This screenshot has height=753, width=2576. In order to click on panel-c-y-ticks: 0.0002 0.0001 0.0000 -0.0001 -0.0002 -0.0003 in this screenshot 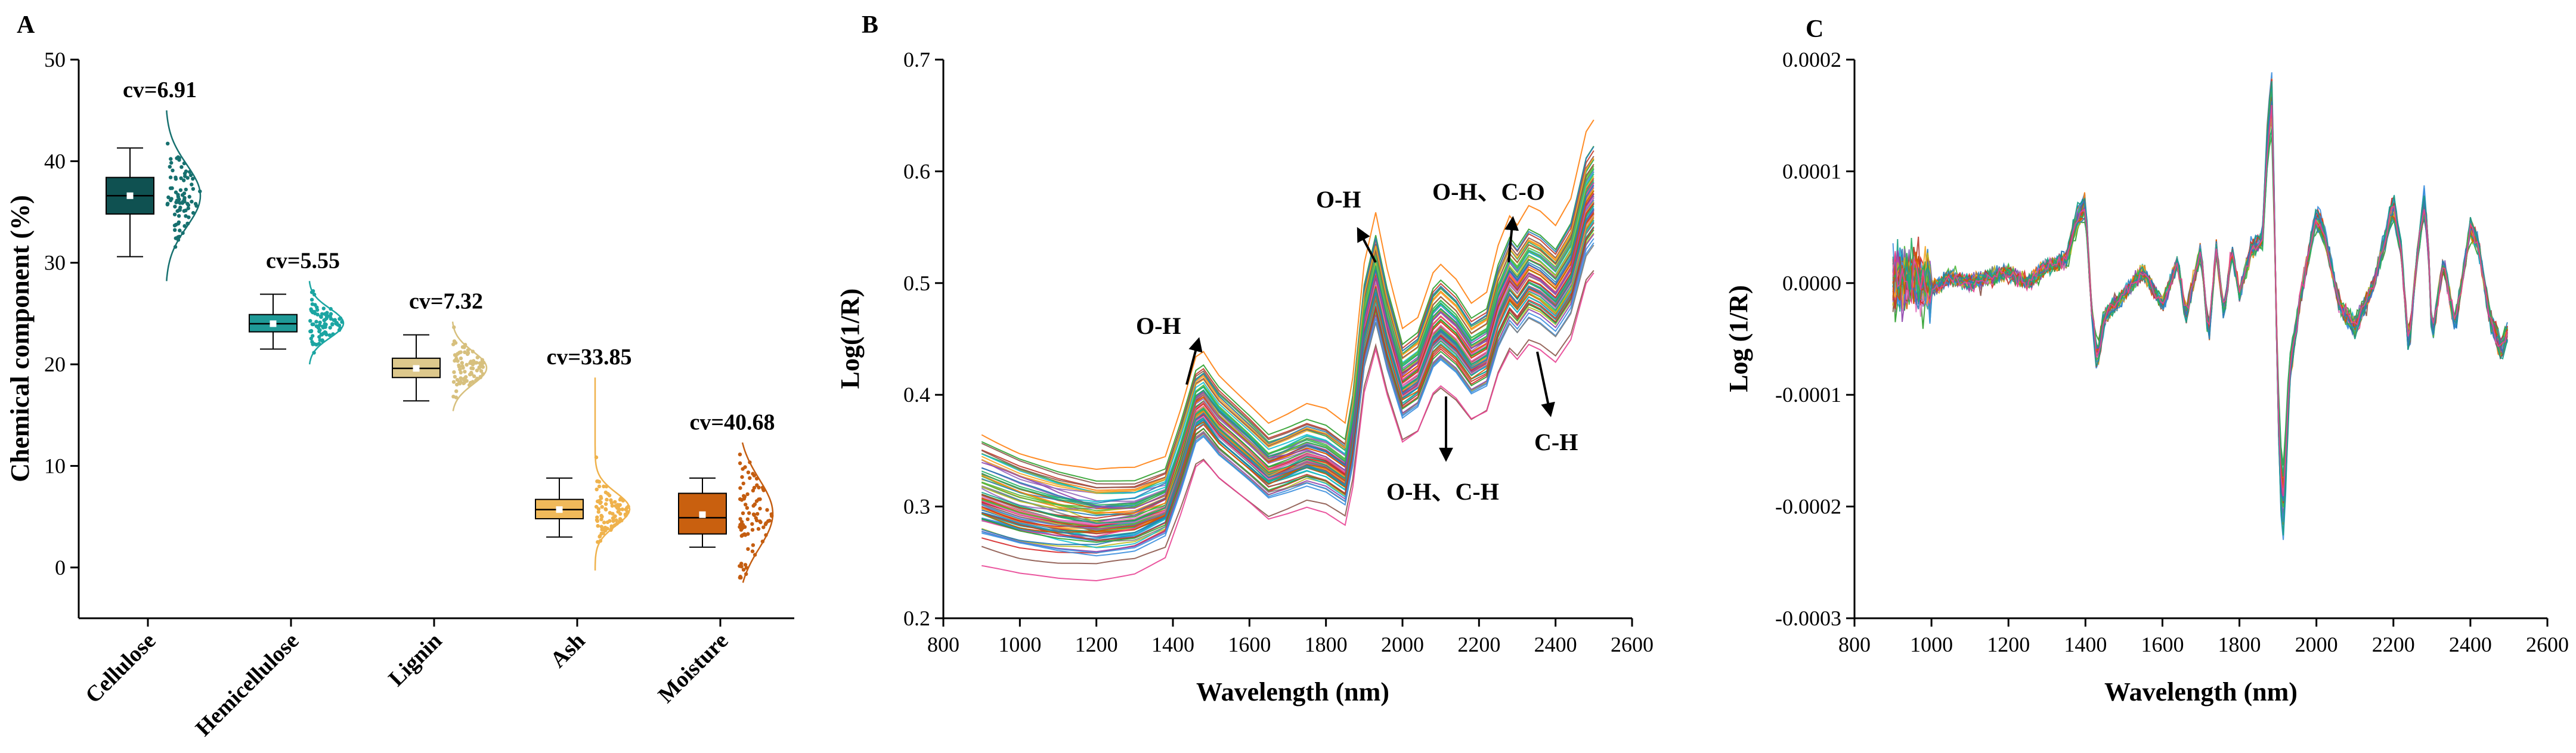, I will do `click(1815, 339)`.